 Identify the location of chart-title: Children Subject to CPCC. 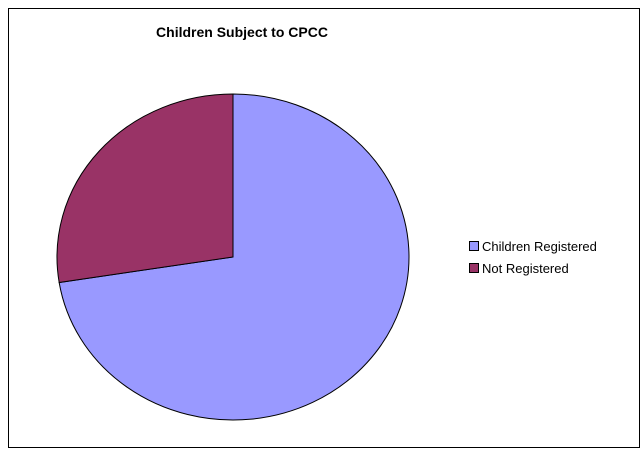
(242, 32).